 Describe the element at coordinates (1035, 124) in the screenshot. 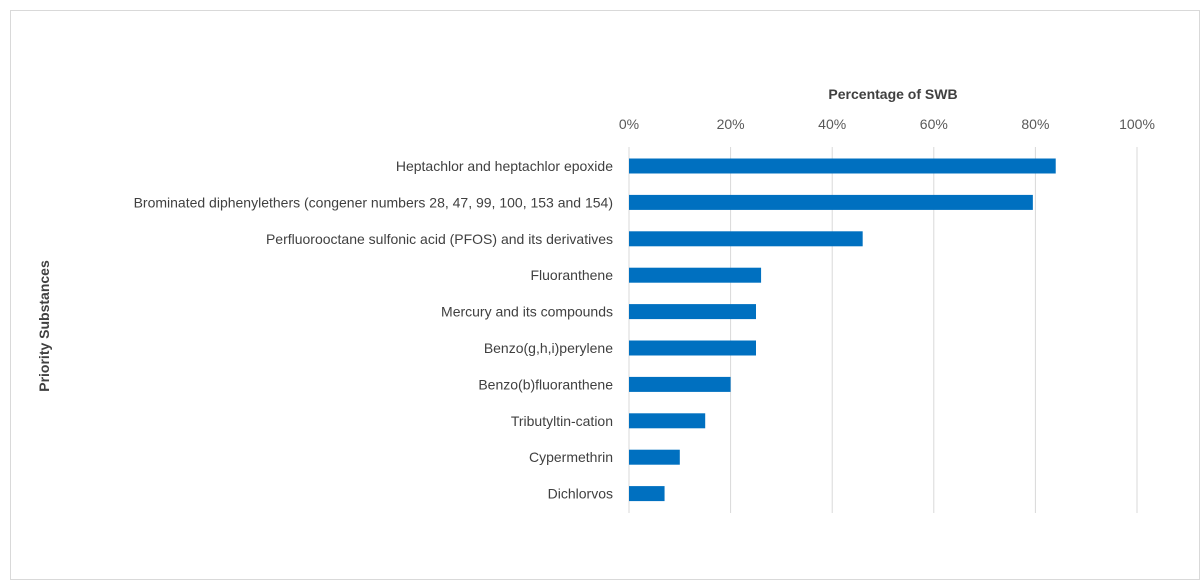

I see `x-tick-label: 80%` at that location.